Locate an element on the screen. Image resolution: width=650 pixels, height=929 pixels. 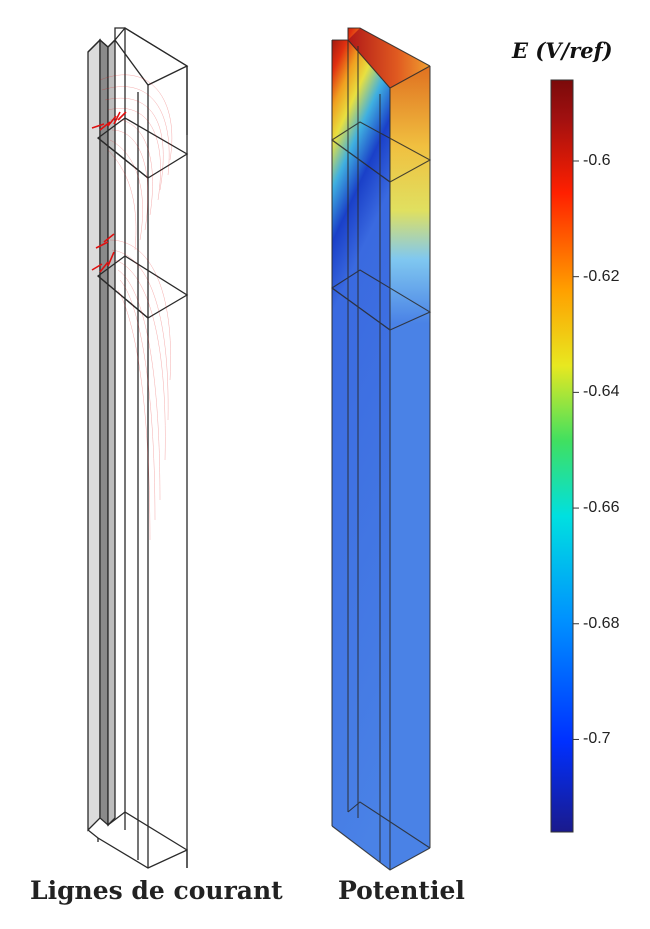
colorbar-tick-label: -0.6 is located at coordinates (597, 160).